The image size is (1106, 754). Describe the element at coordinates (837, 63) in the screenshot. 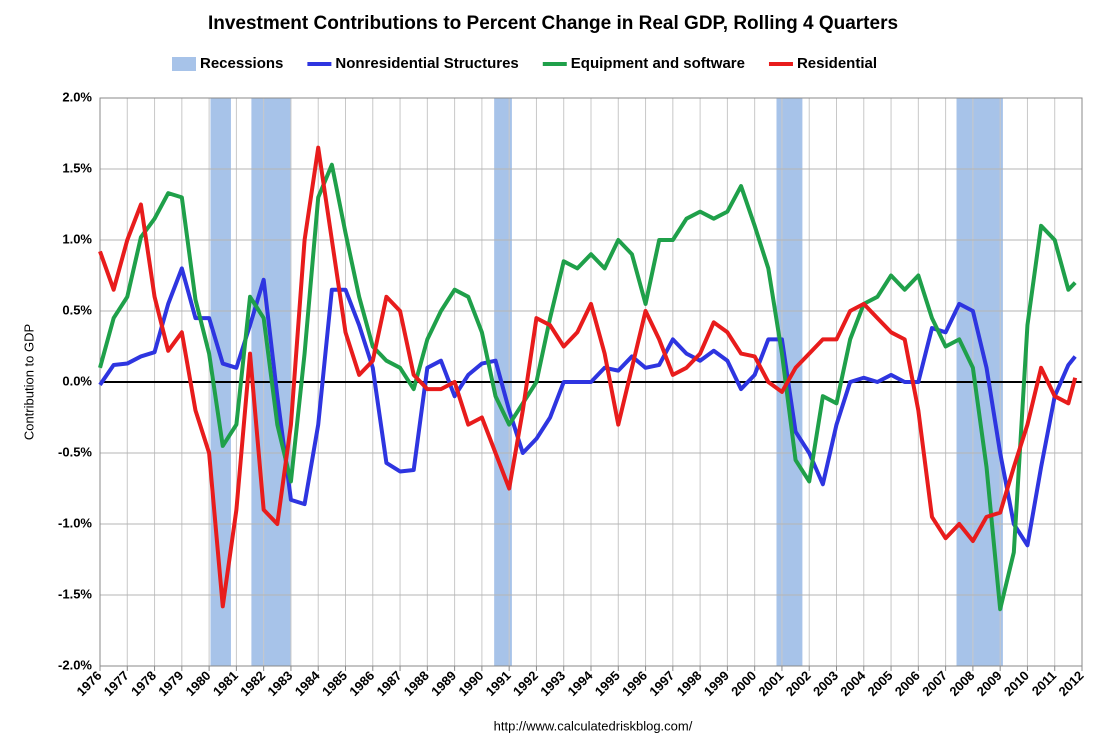

I see `legend-label: Residential` at that location.